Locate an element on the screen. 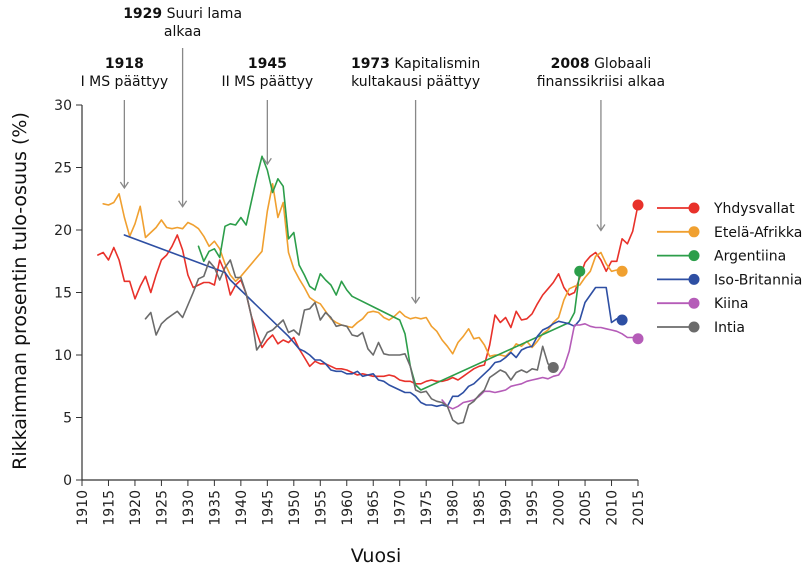 The height and width of the screenshot is (578, 810). annotation-text-1929: 1929 Suuri lama is located at coordinates (182, 14).